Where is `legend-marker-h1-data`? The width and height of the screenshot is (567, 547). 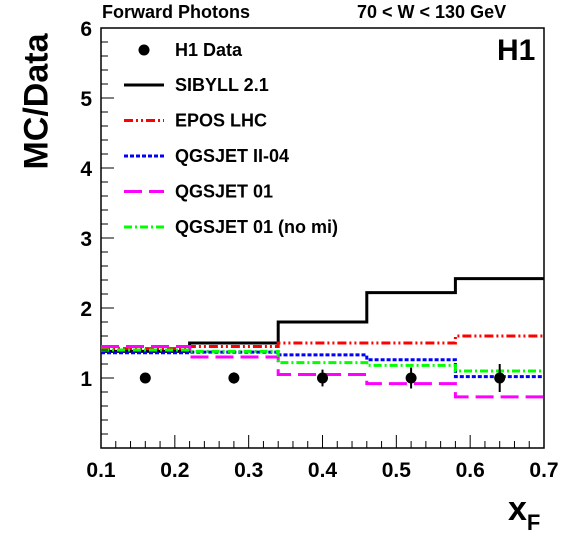
legend-marker-h1-data is located at coordinates (144, 50).